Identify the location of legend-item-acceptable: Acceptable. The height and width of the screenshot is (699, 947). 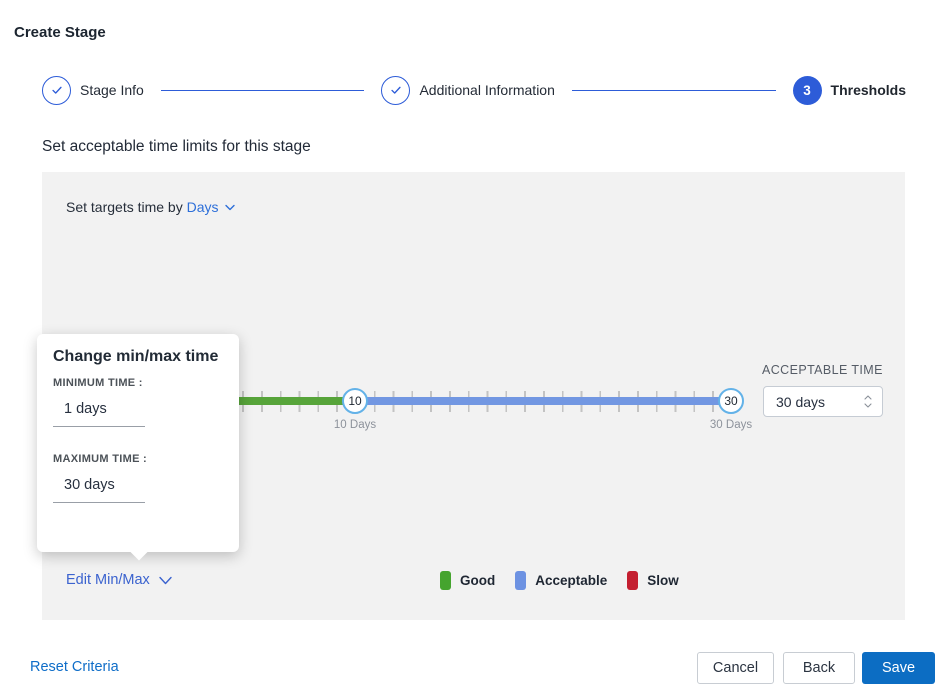
(561, 580).